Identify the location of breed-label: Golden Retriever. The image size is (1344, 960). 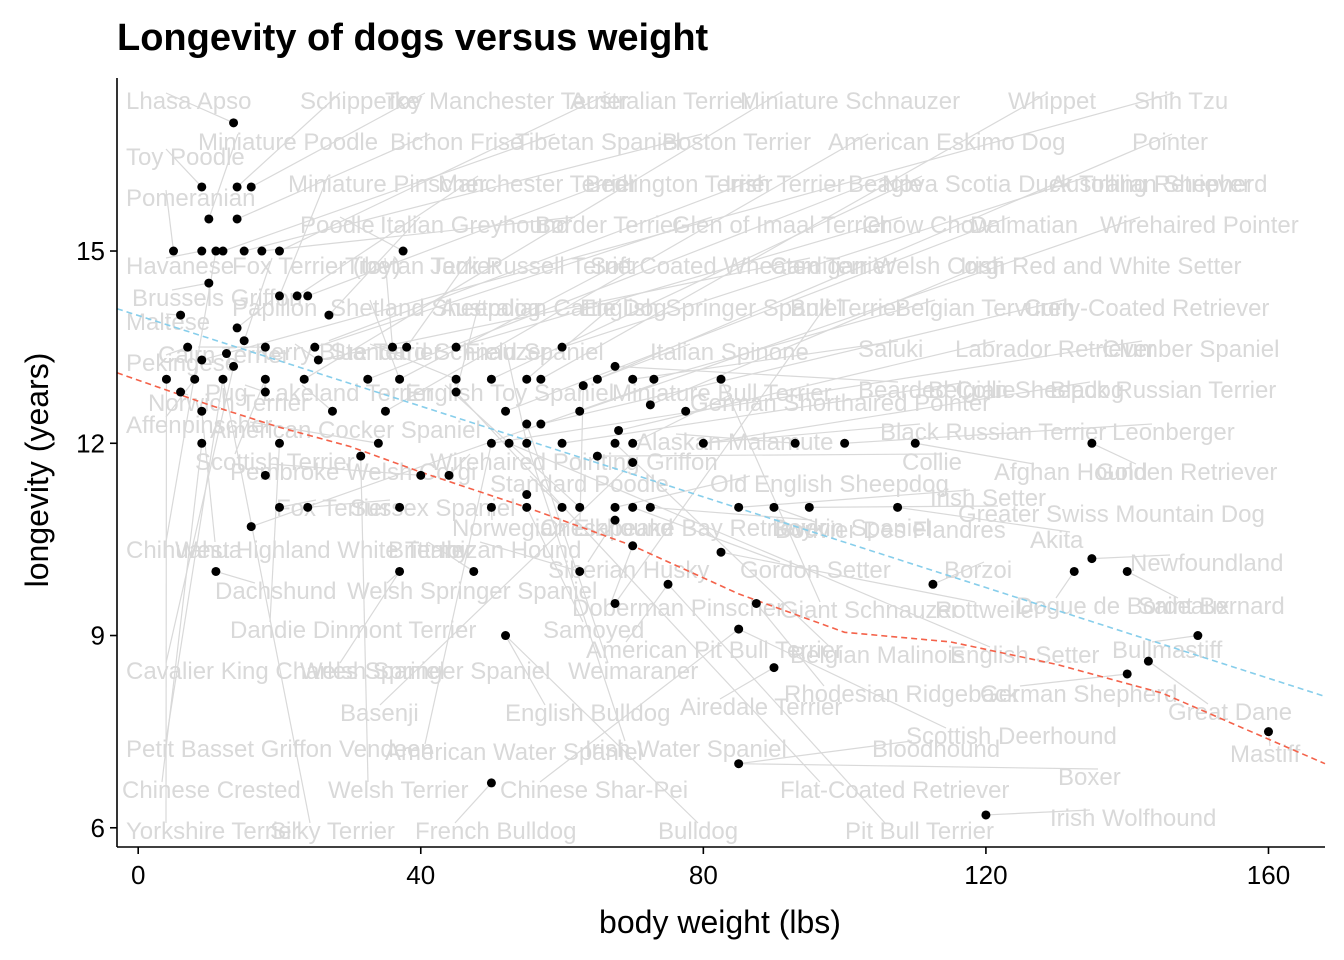
(1186, 472).